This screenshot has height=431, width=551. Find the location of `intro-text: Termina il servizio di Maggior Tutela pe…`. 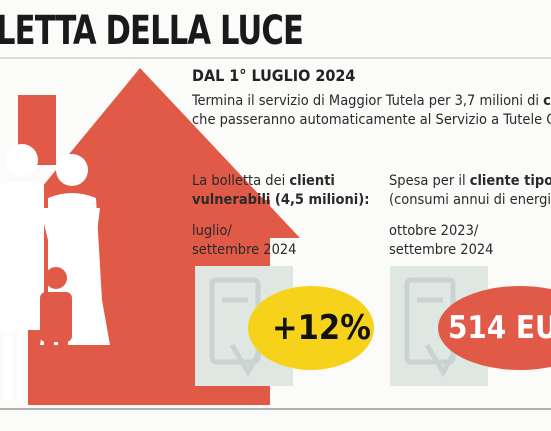

intro-text: Termina il servizio di Maggior Tutela pe… is located at coordinates (371, 111).